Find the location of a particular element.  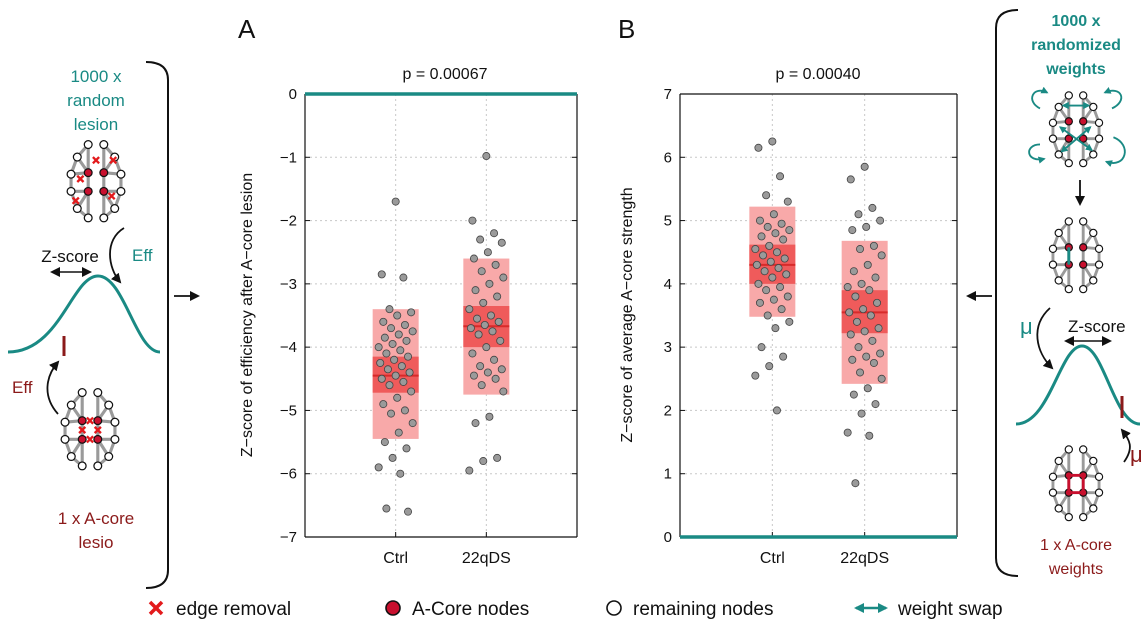

panel-a-letter: A is located at coordinates (247, 29).